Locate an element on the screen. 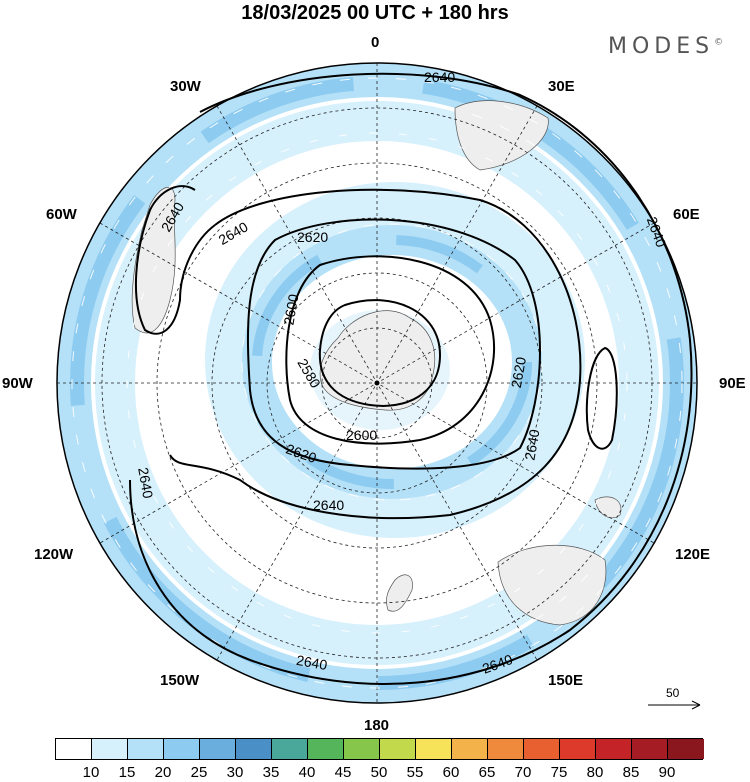 The width and height of the screenshot is (750, 782). lon-label-150e: 150E is located at coordinates (566, 680).